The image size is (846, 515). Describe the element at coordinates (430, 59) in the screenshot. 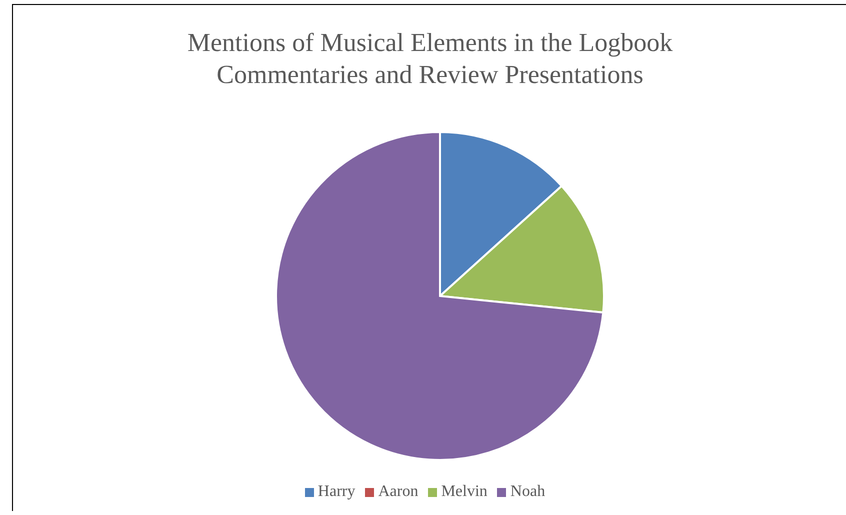

I see `chart-title: Mentions of Musical Elements in the Logbook Commentaries and Review Presentations` at that location.